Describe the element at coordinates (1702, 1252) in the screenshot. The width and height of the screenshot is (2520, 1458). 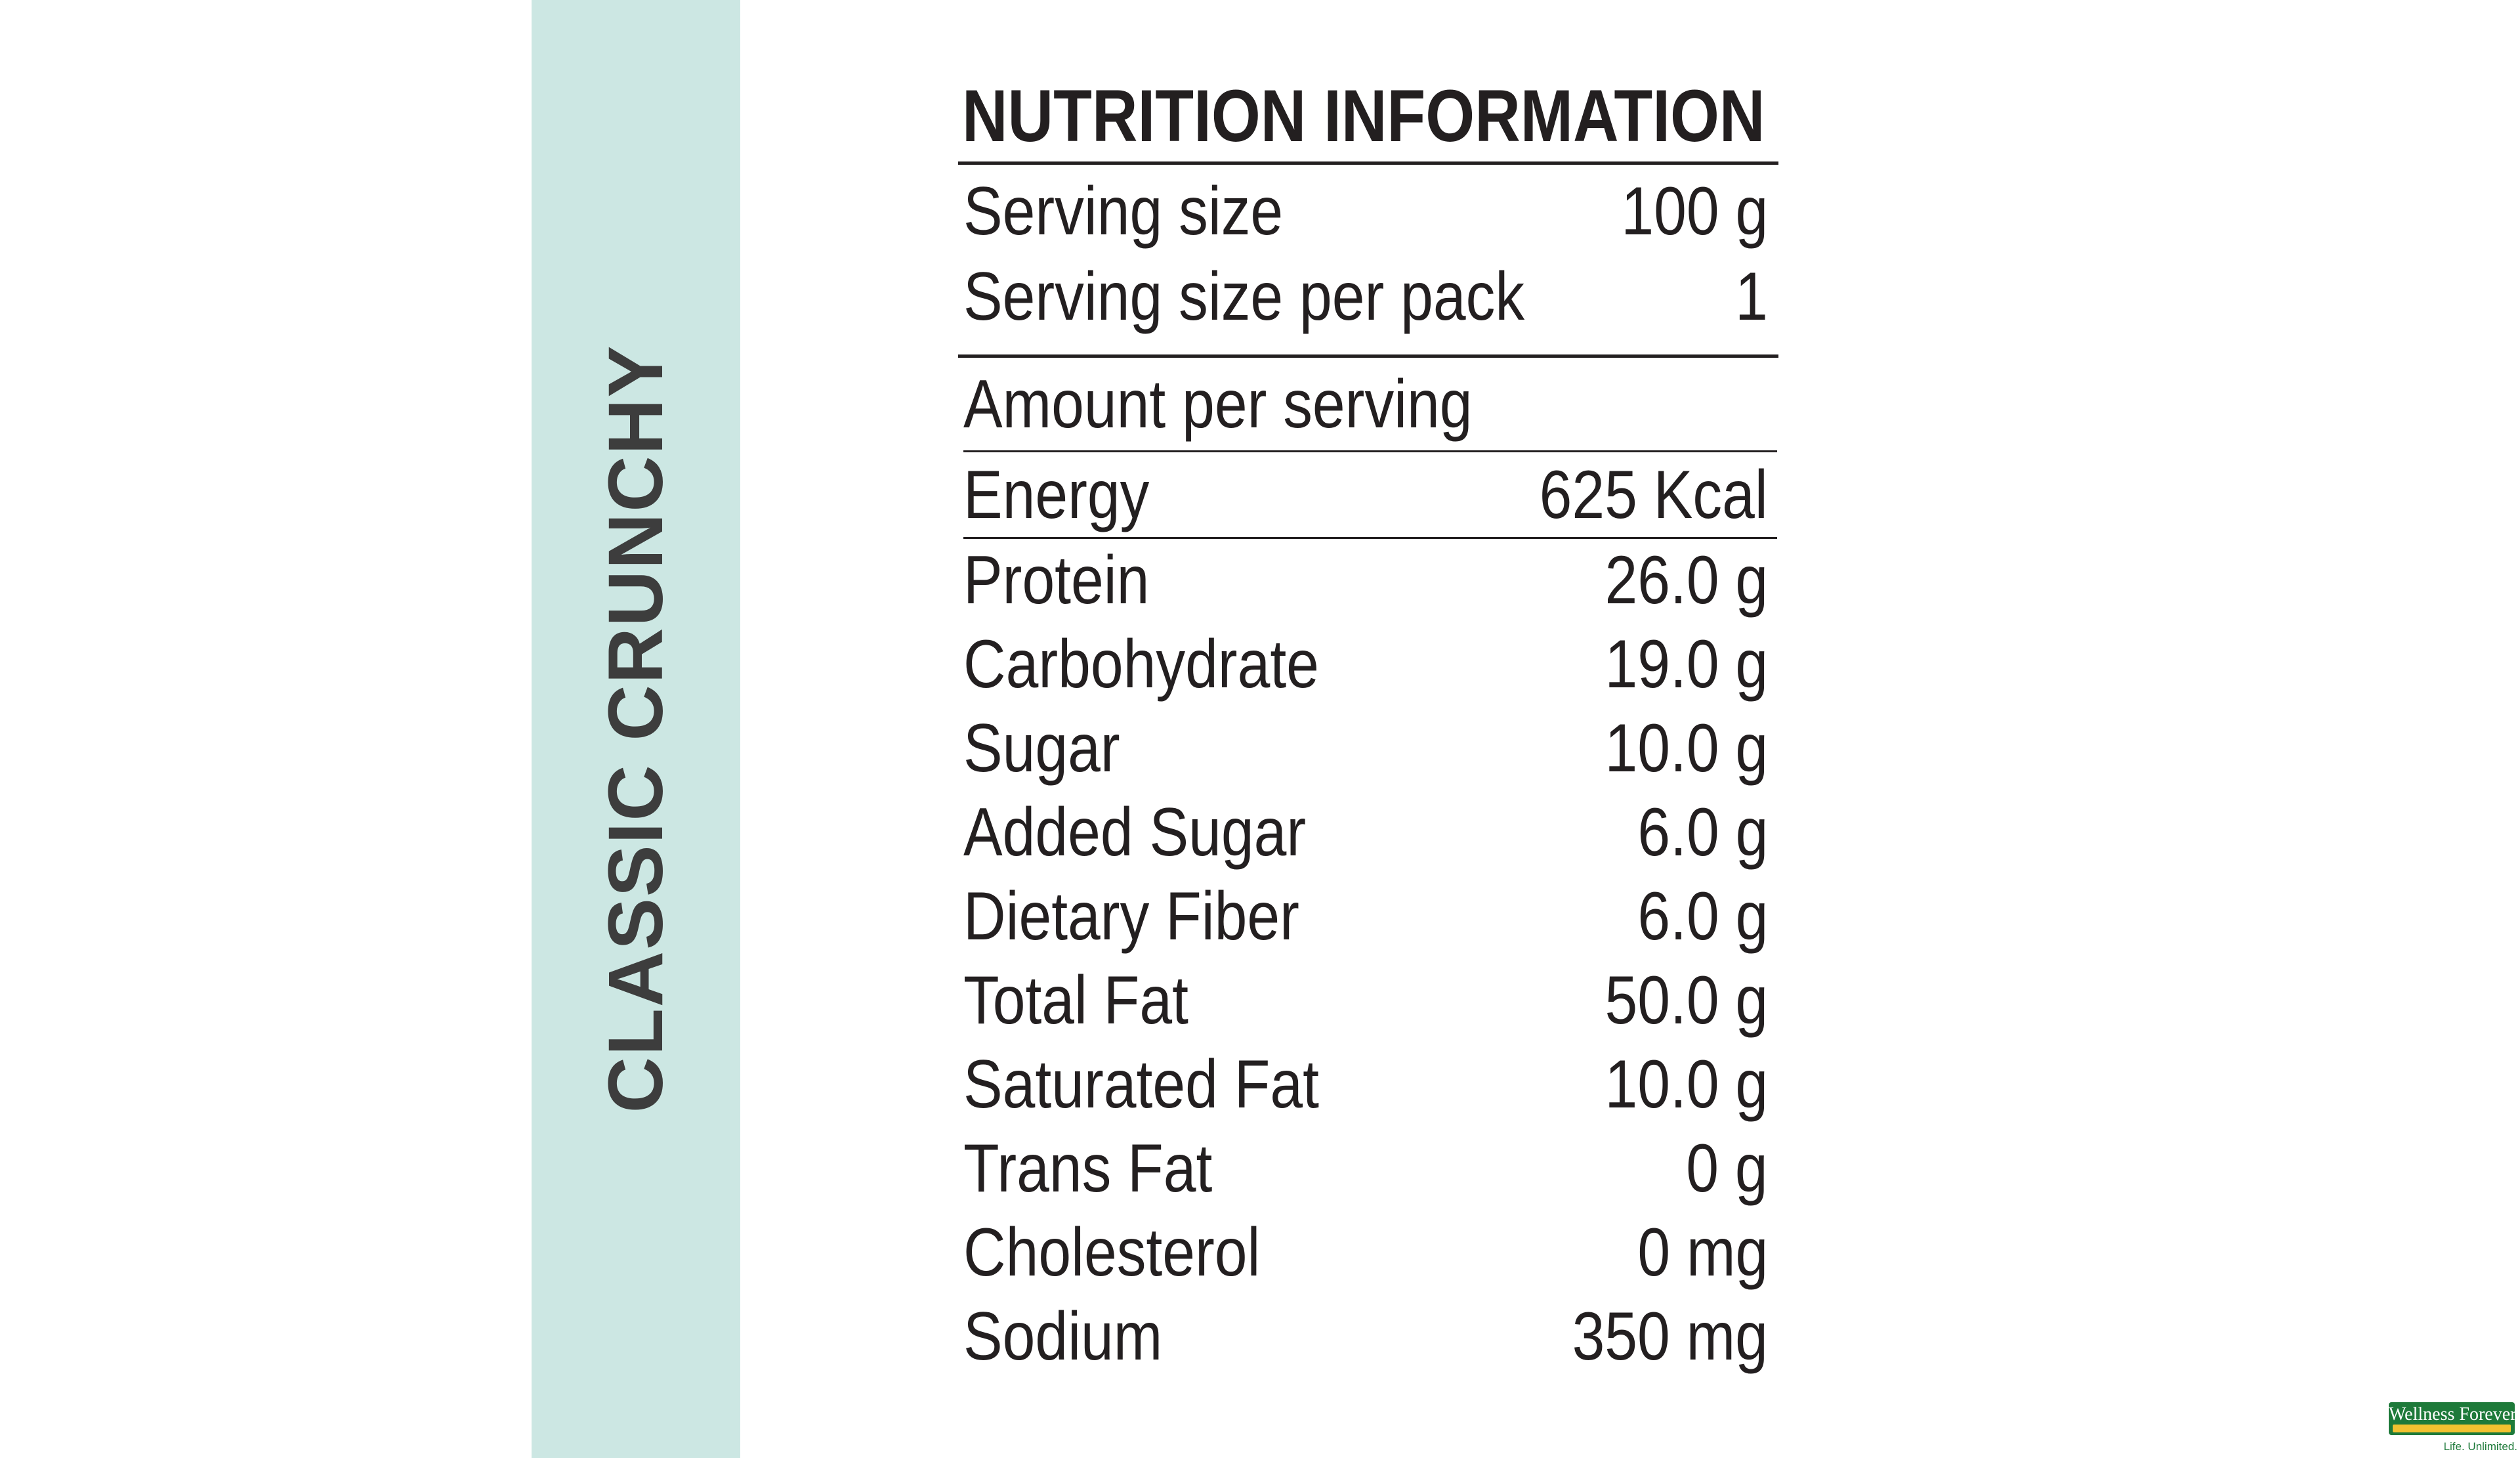
I see `nutrient-value: 0 mg` at that location.